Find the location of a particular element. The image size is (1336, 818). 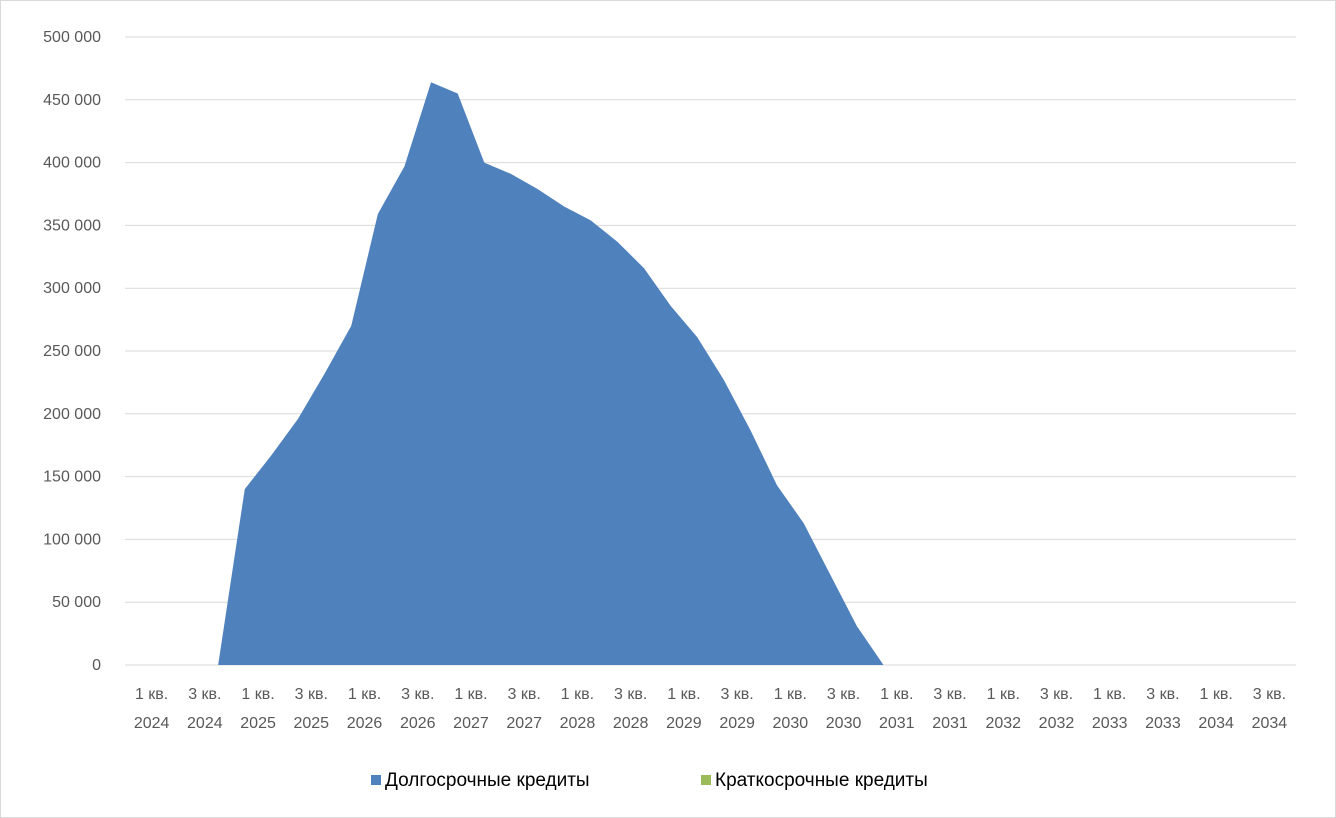

y-tick-label: 450 000 is located at coordinates (72, 100).